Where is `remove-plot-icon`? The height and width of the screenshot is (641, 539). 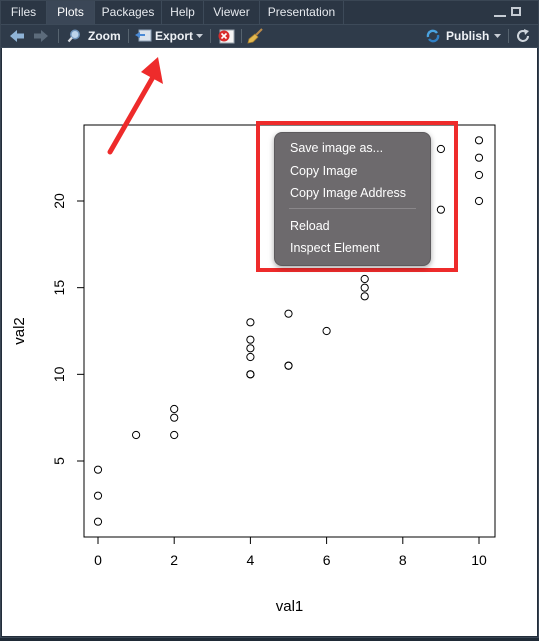 remove-plot-icon is located at coordinates (226, 36).